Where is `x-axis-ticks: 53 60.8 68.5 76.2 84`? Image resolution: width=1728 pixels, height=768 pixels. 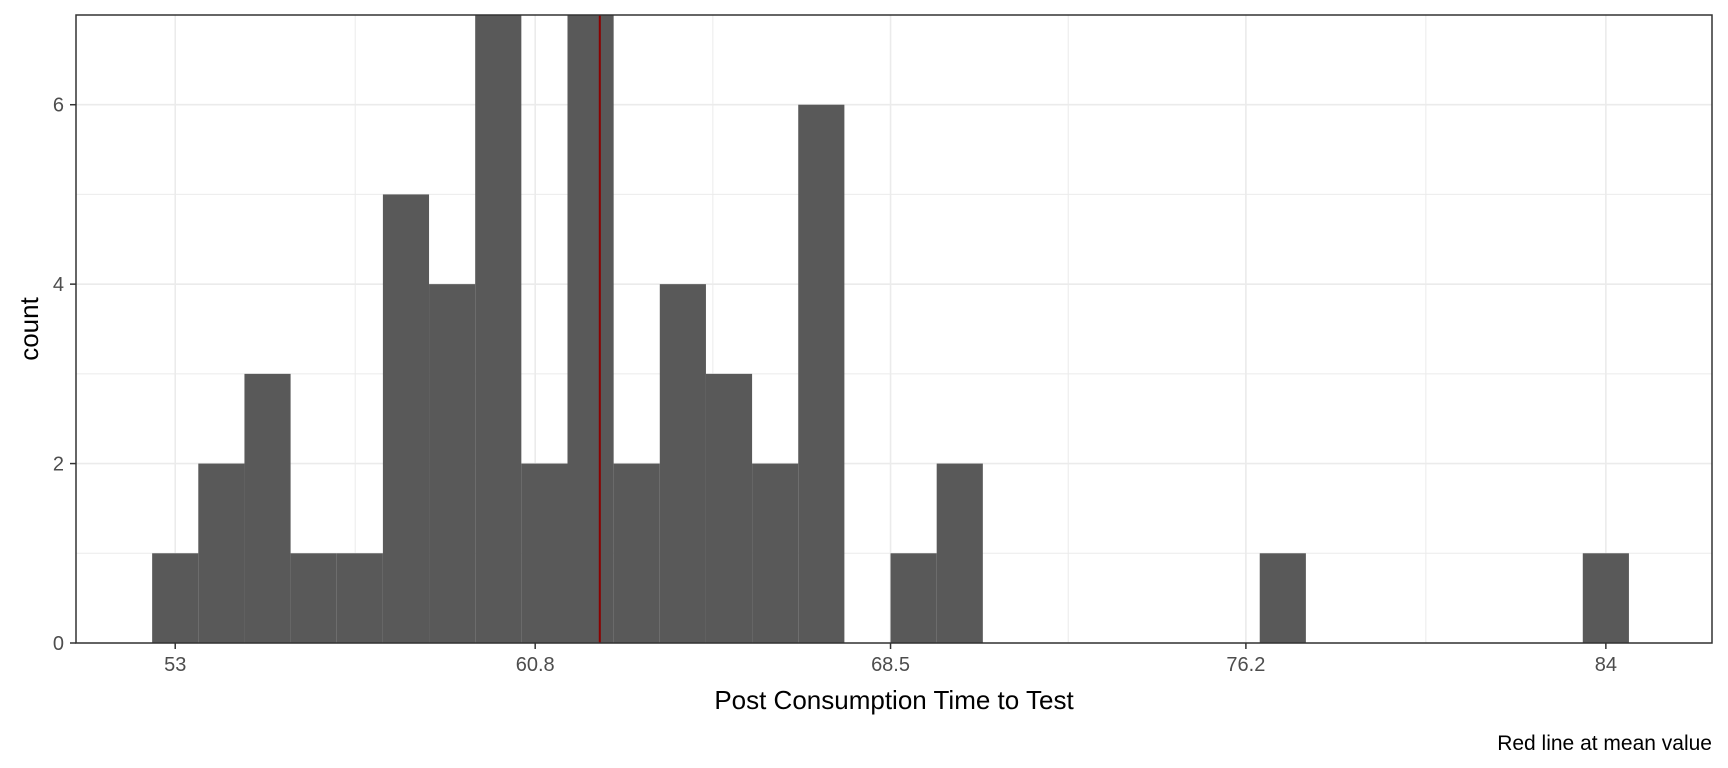
x-axis-ticks: 53 60.8 68.5 76.2 84 is located at coordinates (890, 659).